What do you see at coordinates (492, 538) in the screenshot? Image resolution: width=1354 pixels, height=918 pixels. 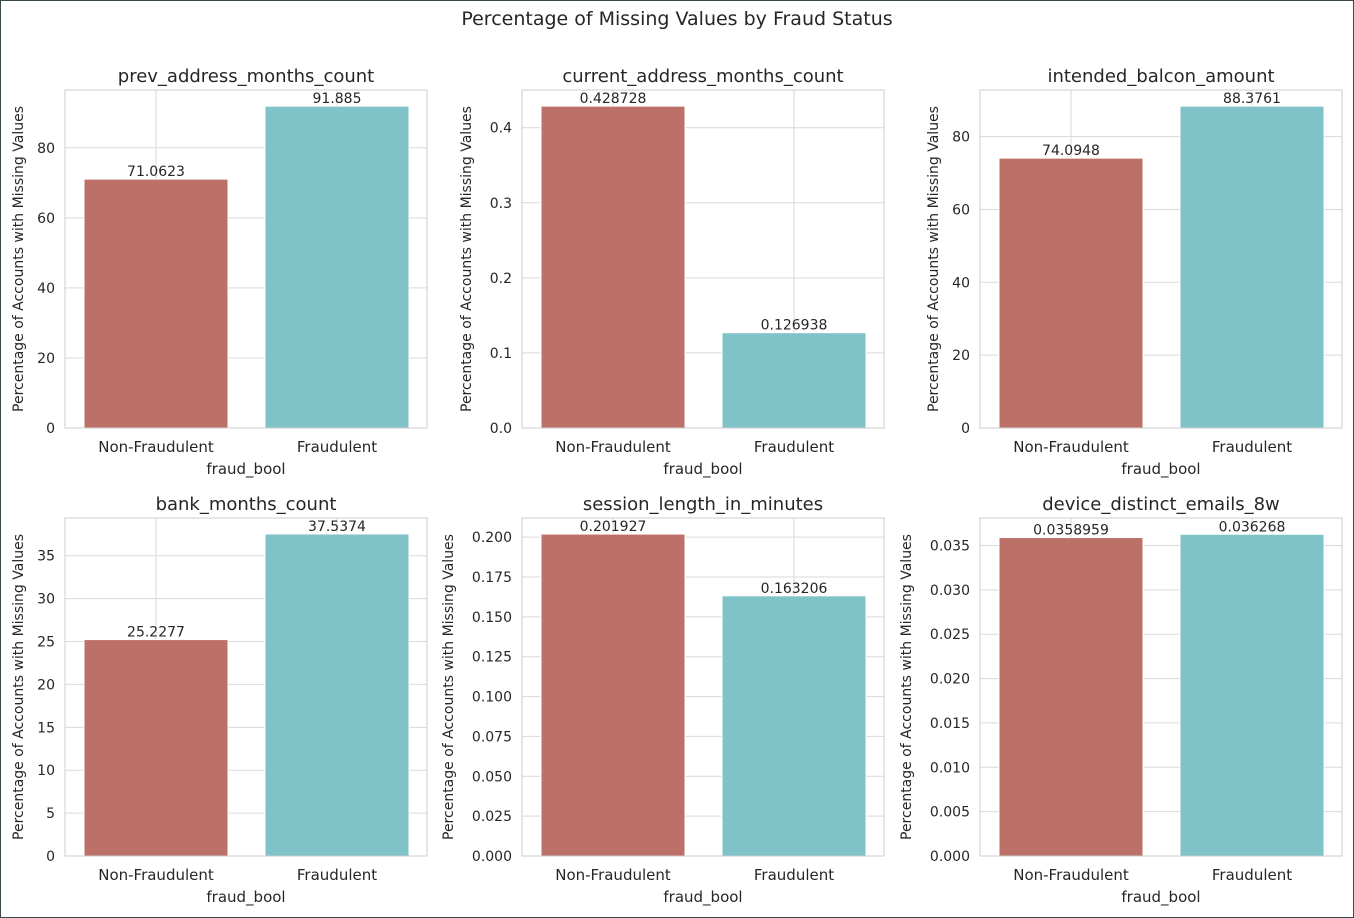 I see `y-tick-label: 0.200` at bounding box center [492, 538].